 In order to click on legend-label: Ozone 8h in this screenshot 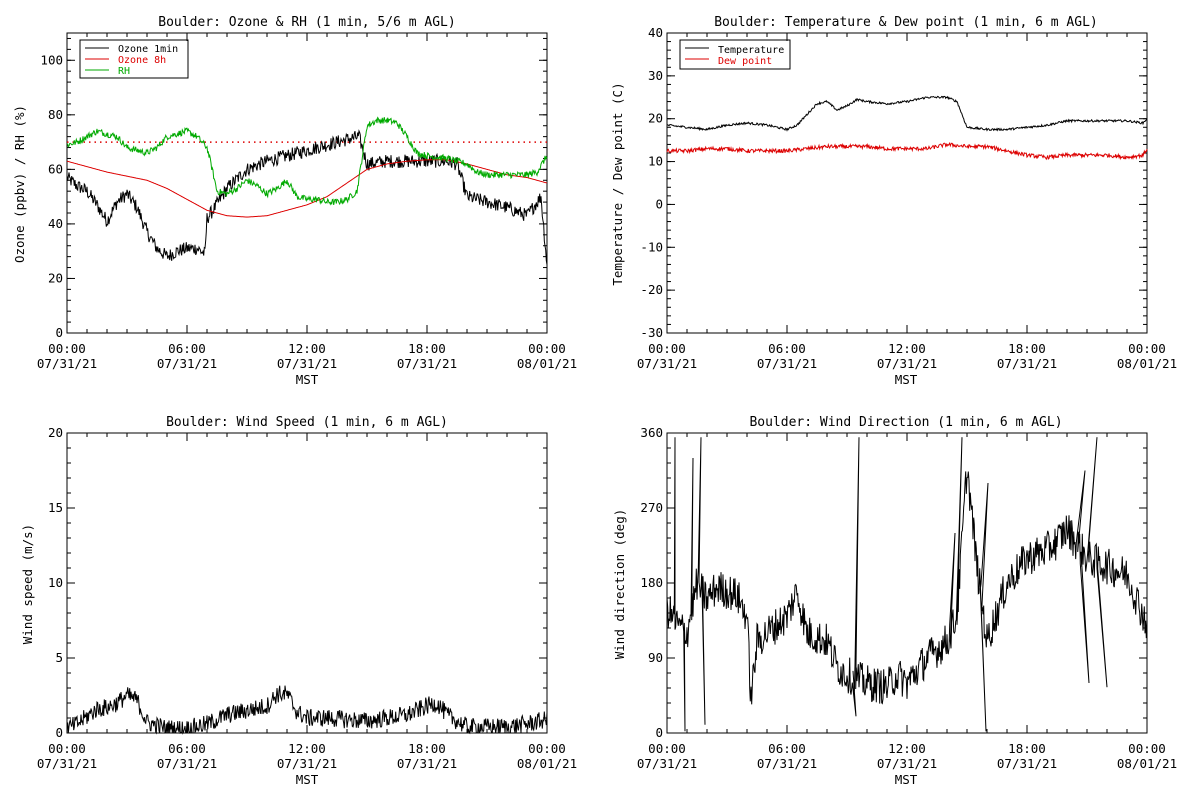, I will do `click(142, 60)`.